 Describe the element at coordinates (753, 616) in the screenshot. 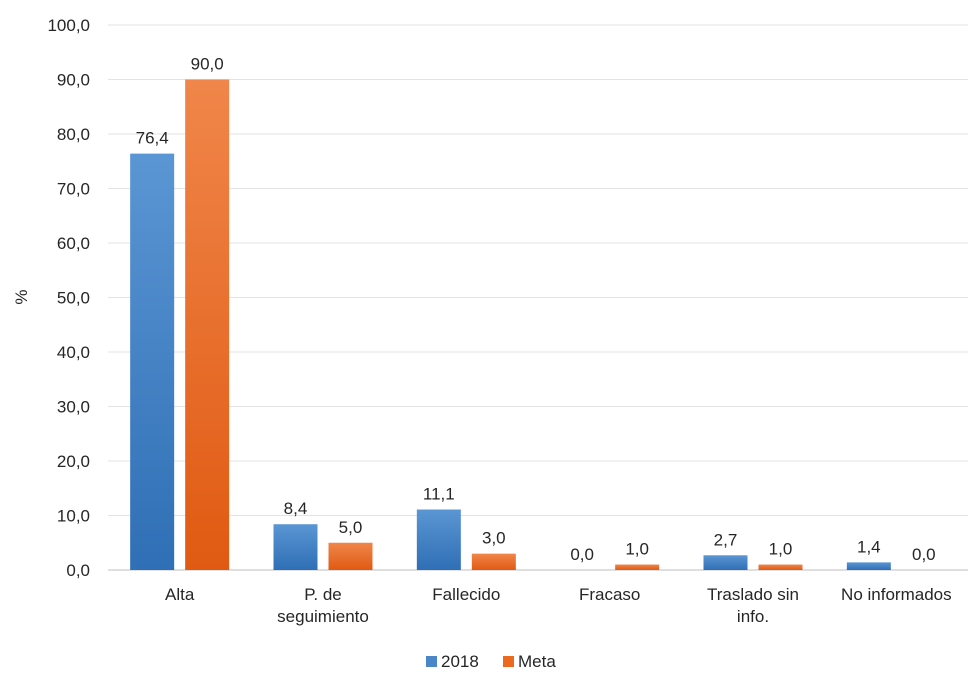

I see `category-label: info.` at that location.